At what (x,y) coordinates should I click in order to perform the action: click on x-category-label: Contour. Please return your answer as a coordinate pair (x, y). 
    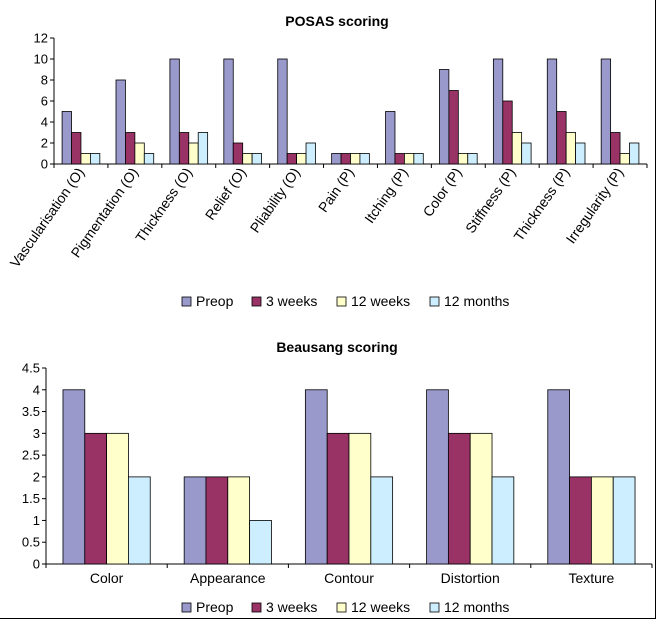
    Looking at the image, I should click on (349, 578).